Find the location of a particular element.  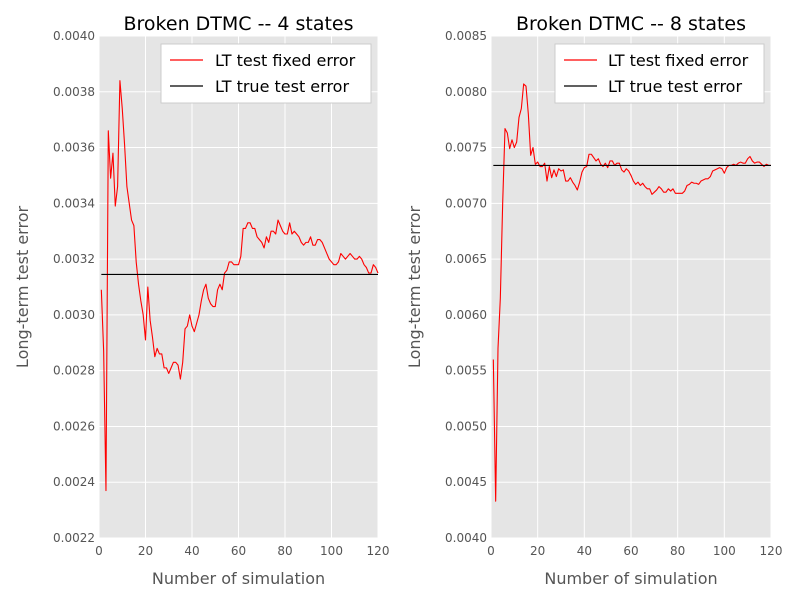

y-tick-label: 0.0034 is located at coordinates (74, 203).